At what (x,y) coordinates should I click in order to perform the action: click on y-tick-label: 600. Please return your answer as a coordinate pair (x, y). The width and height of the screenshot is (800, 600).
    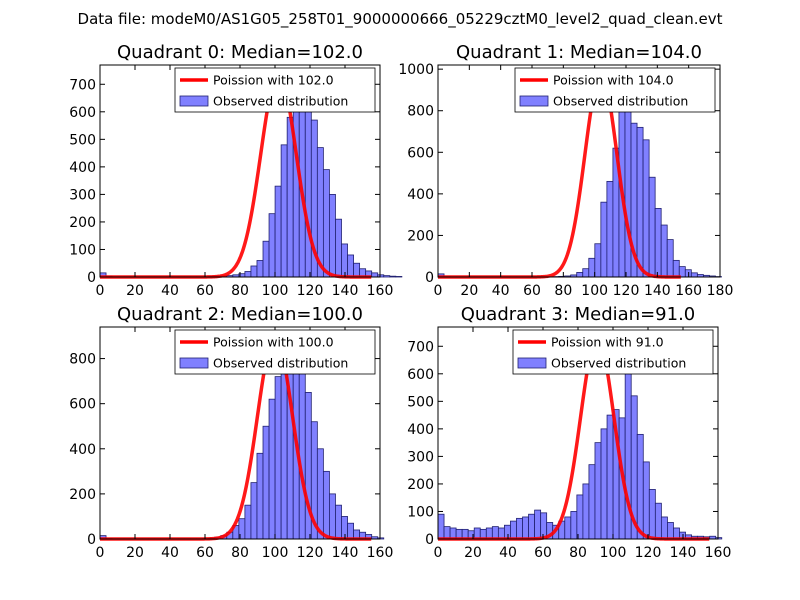
    Looking at the image, I should click on (420, 153).